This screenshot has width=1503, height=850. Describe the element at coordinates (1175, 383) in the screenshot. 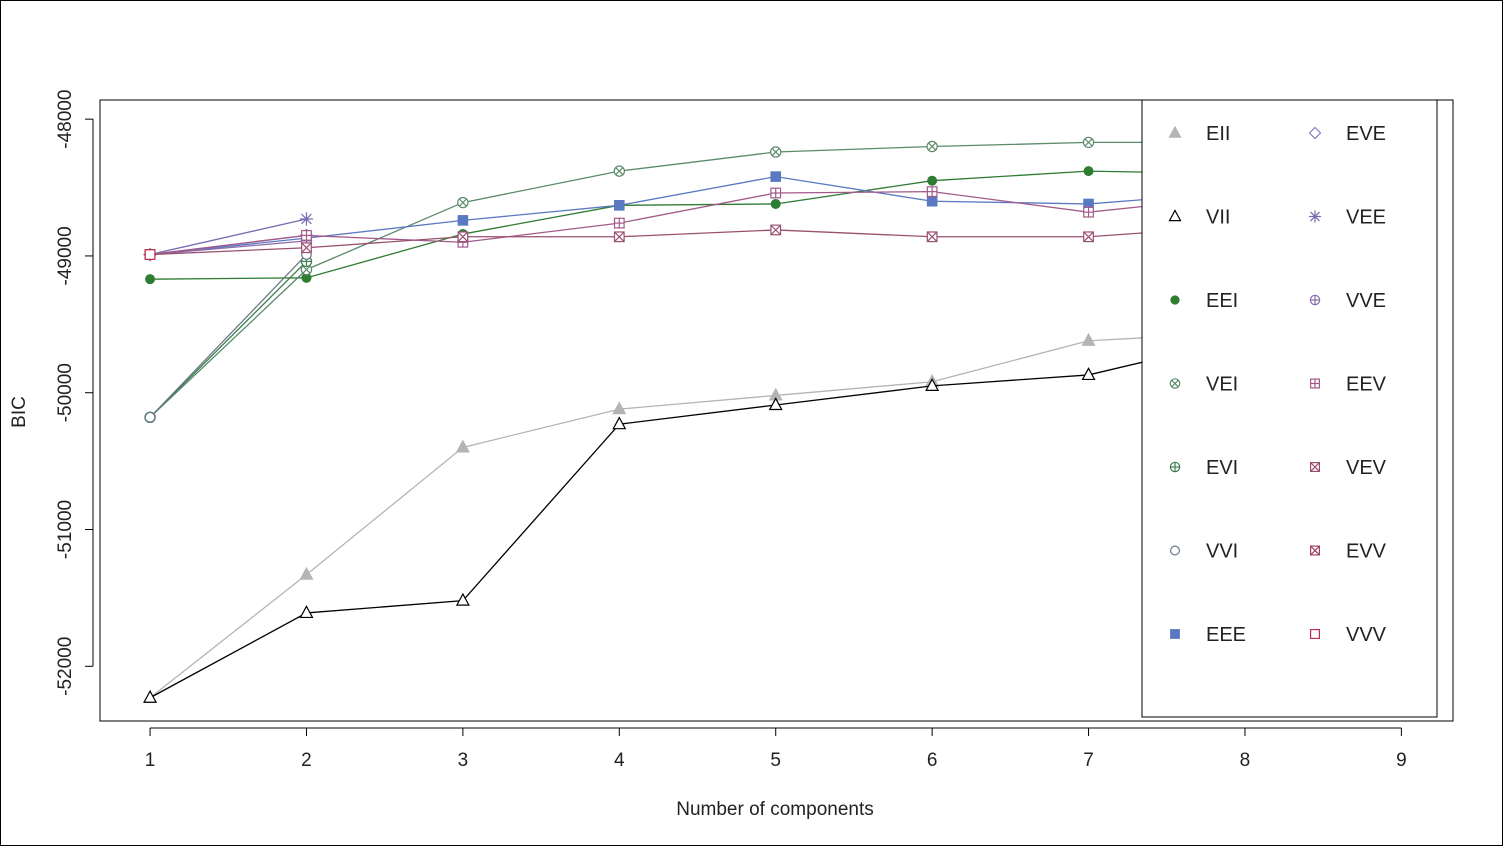

I see `legend-symbol-vei` at that location.